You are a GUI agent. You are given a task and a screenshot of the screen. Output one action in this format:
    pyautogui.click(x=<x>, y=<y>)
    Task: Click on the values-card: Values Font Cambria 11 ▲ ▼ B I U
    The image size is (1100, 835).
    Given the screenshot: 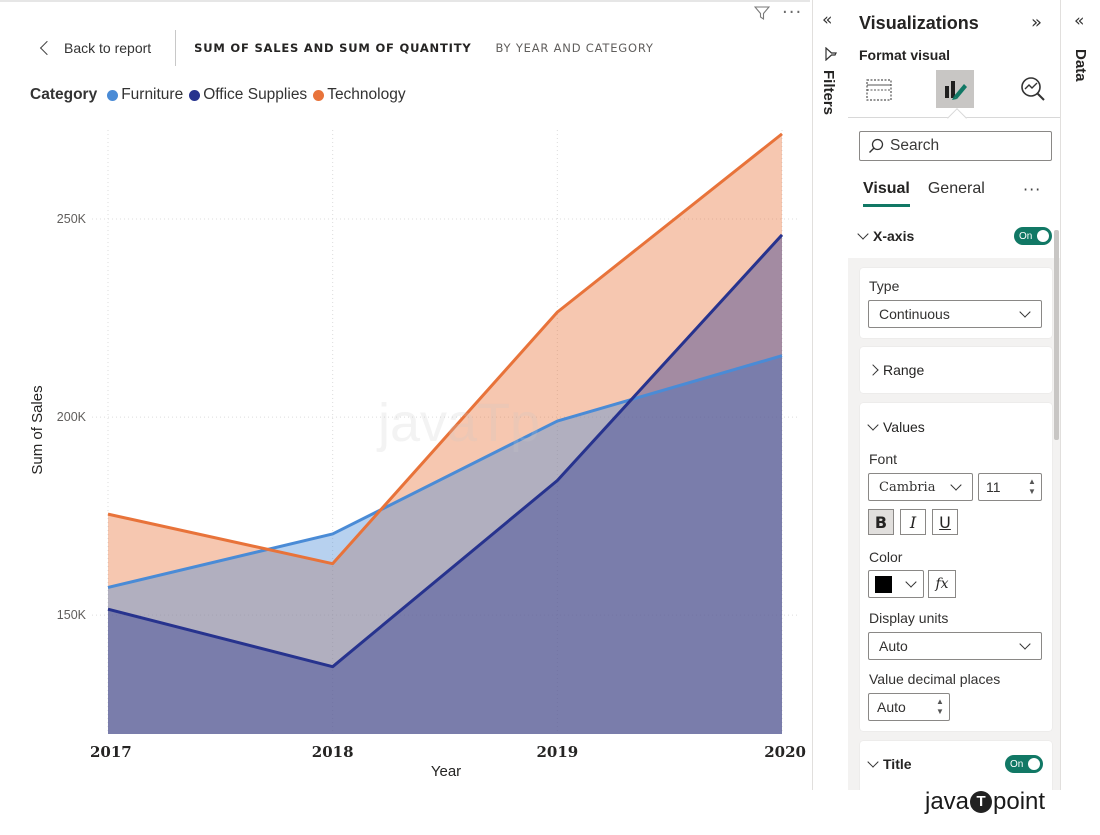 What is the action you would take?
    pyautogui.click(x=956, y=567)
    